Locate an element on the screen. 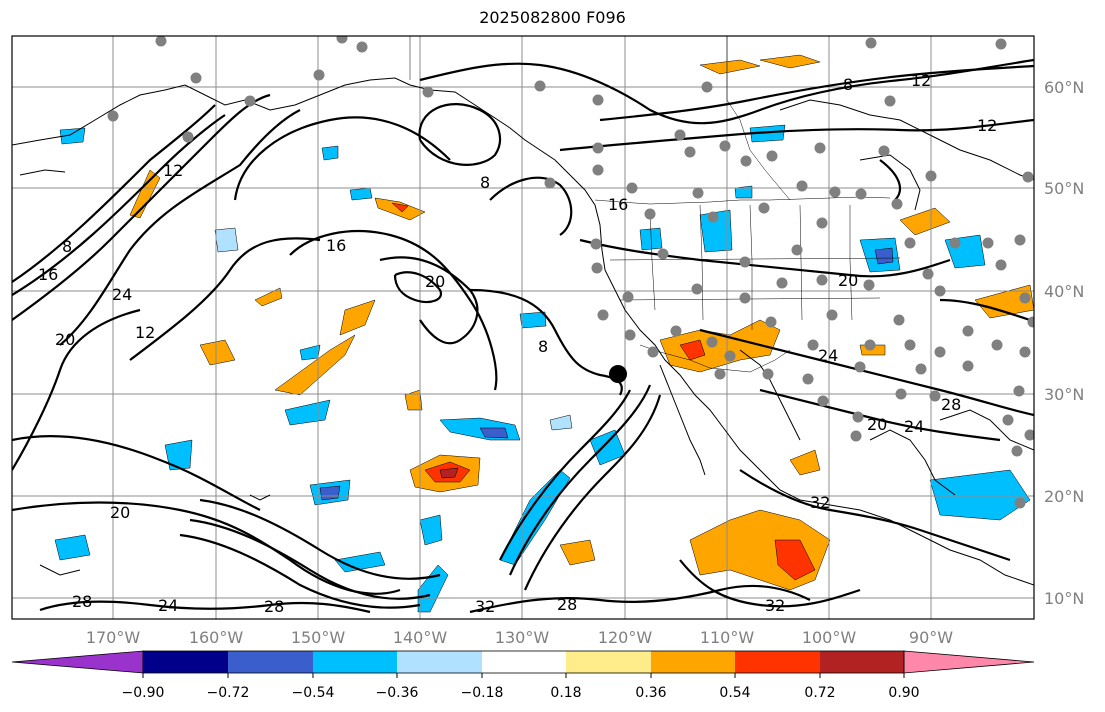 This screenshot has height=712, width=1105. lon-label: 150°W is located at coordinates (318, 637).